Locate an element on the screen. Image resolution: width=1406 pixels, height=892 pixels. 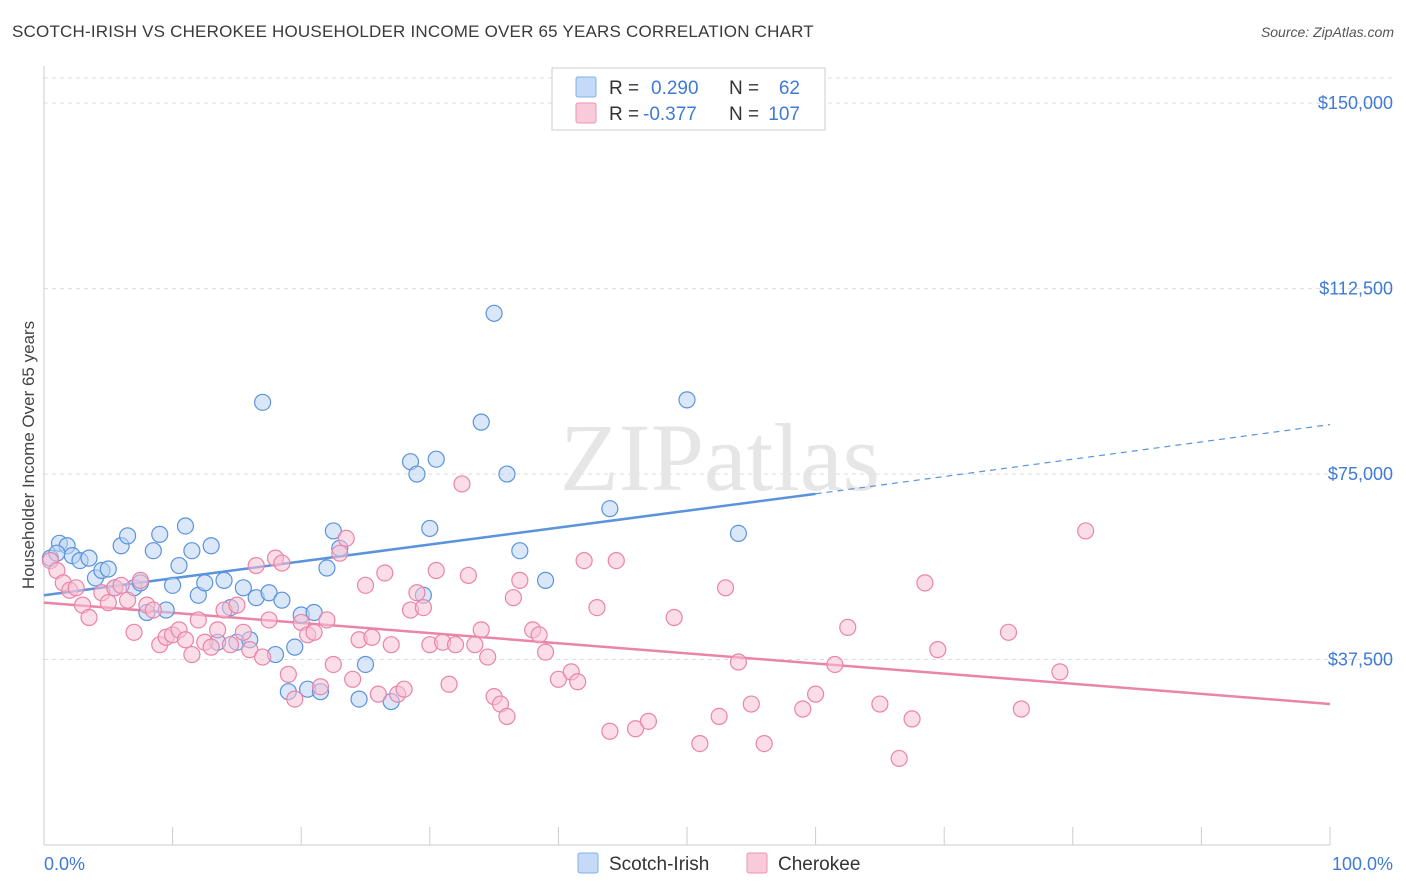
y-tick-label: $37,500 is located at coordinates (1360, 660).